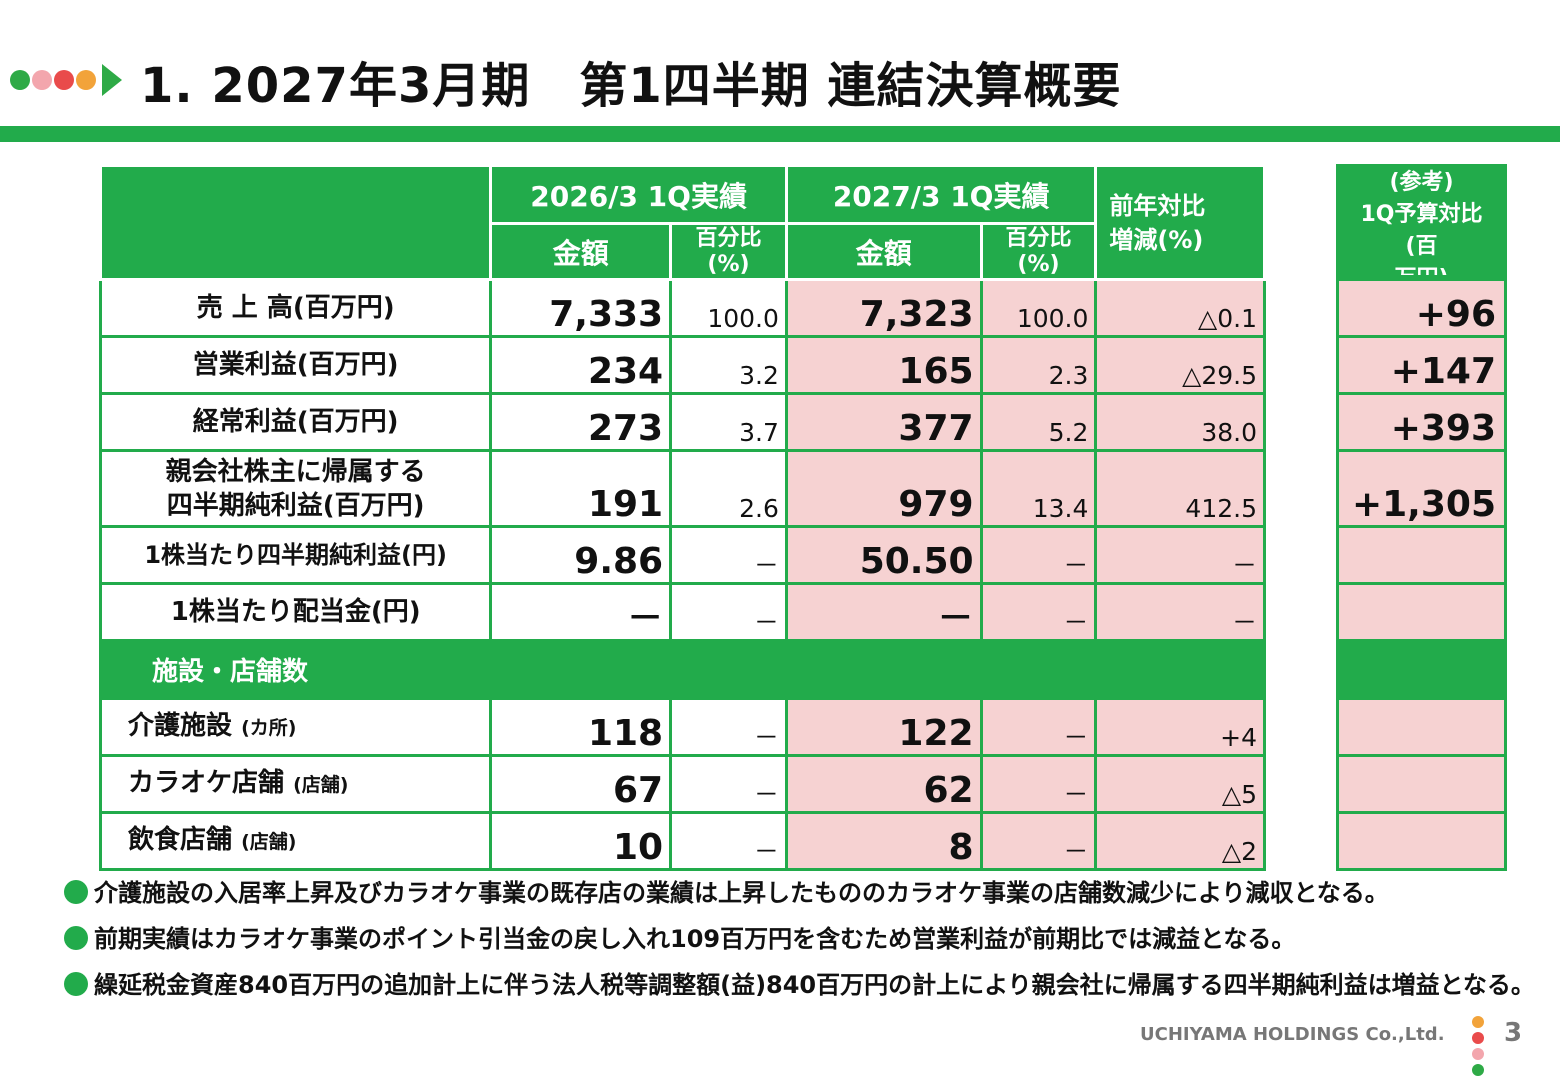 The image size is (1560, 1080). What do you see at coordinates (682, 555) in the screenshot?
I see `table-row: 1株当たり四半期純利益(円) 9.86 － 50.50 － －` at bounding box center [682, 555].